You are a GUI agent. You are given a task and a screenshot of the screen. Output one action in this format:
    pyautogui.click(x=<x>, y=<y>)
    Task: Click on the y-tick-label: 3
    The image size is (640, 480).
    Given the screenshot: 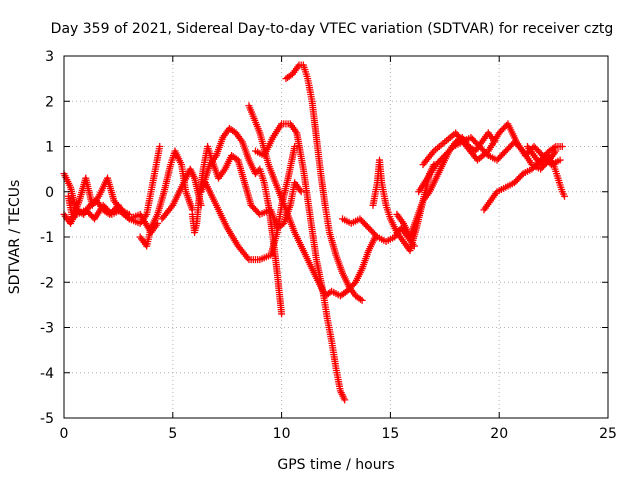 What is the action you would take?
    pyautogui.click(x=49, y=57)
    